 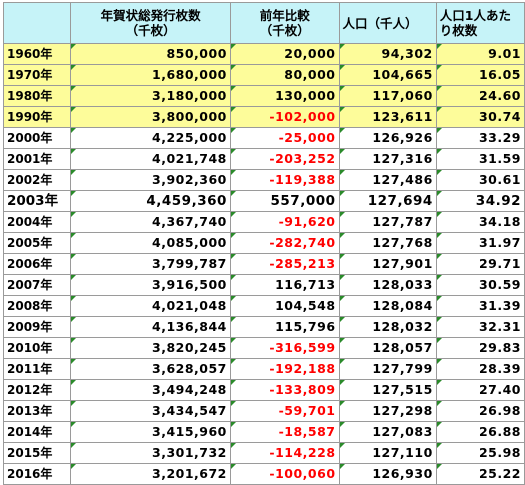 I want to click on table-row: 2015年 3,301,732 -114,228 127,110 25.98, so click(x=263, y=453).